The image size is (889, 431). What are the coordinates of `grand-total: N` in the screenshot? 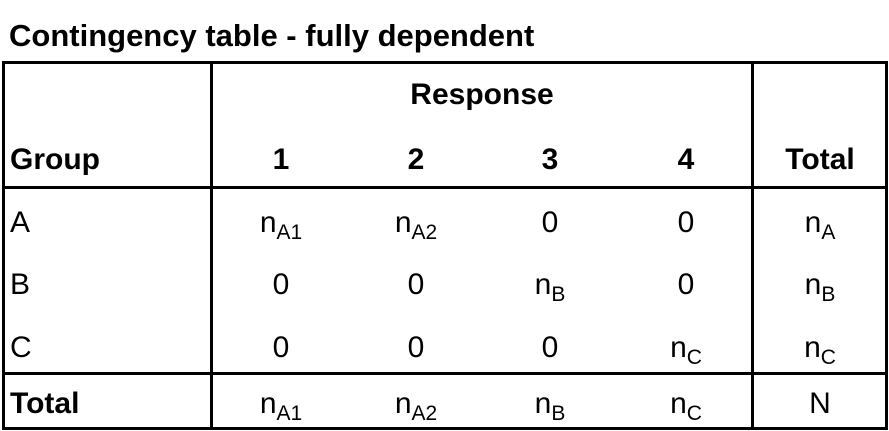 It's located at (820, 403).